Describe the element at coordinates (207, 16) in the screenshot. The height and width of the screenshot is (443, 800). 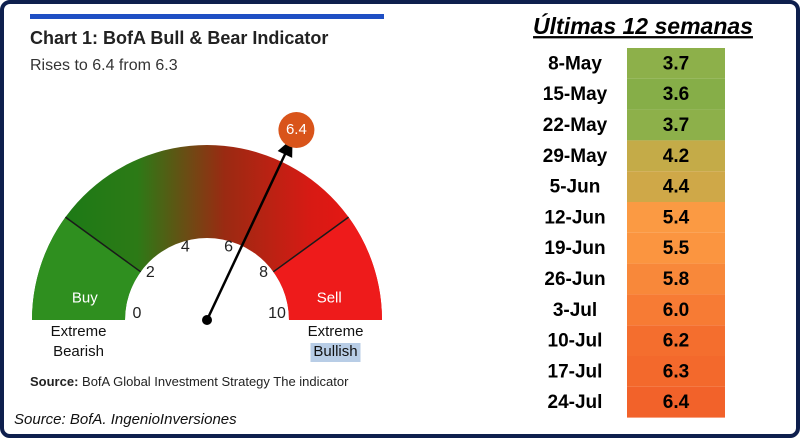
I see `top-bar` at that location.